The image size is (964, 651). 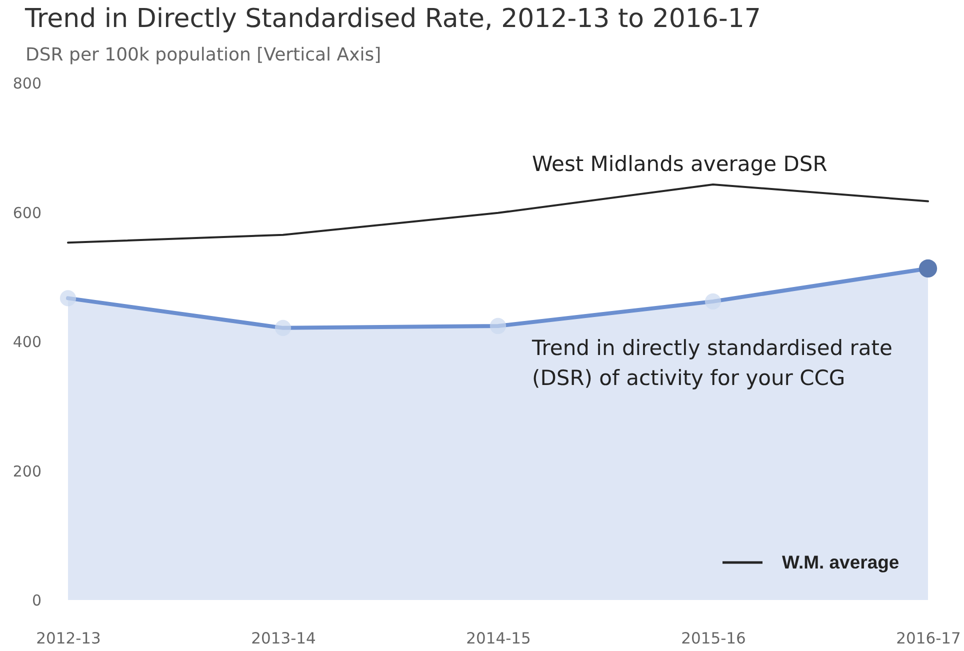 I want to click on line-series, so click(x=498, y=213).